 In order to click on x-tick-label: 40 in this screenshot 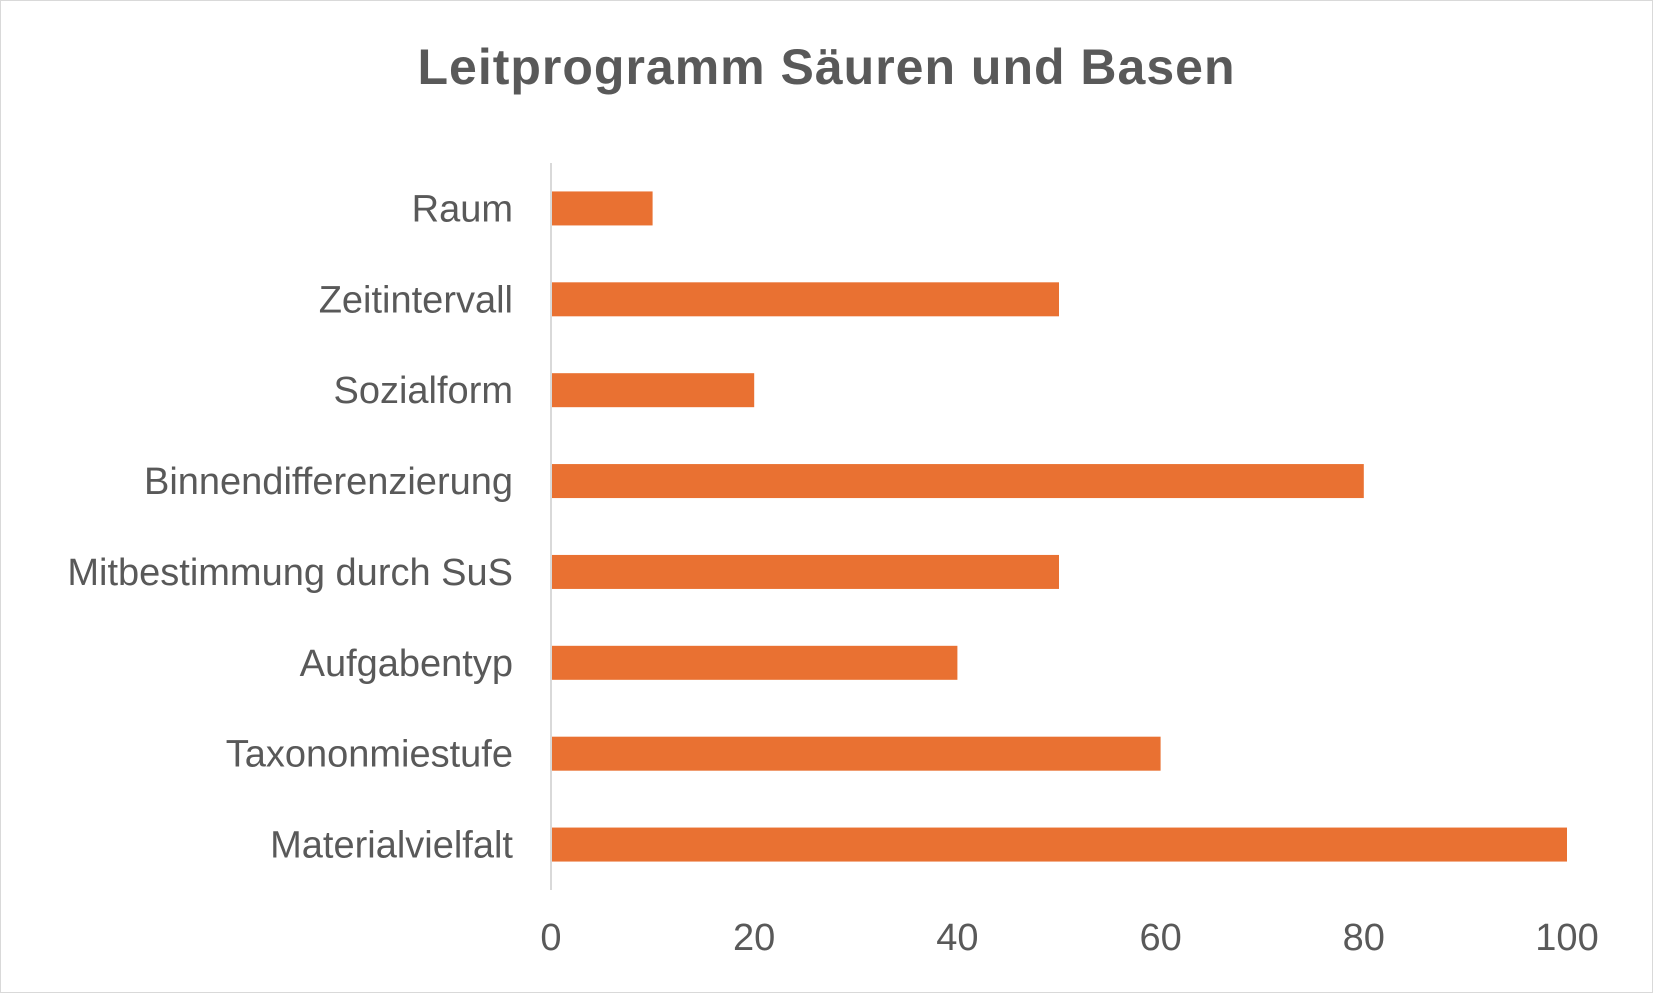, I will do `click(957, 938)`.